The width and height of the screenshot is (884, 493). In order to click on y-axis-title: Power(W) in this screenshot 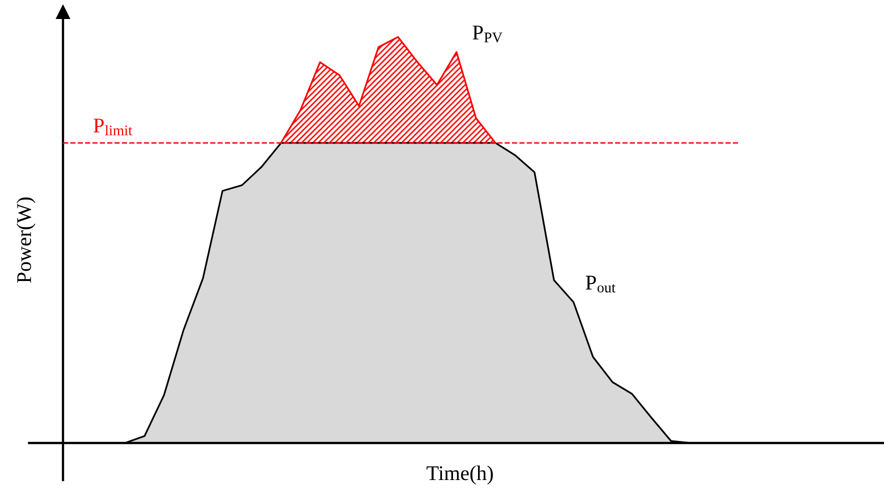, I will do `click(26, 240)`.